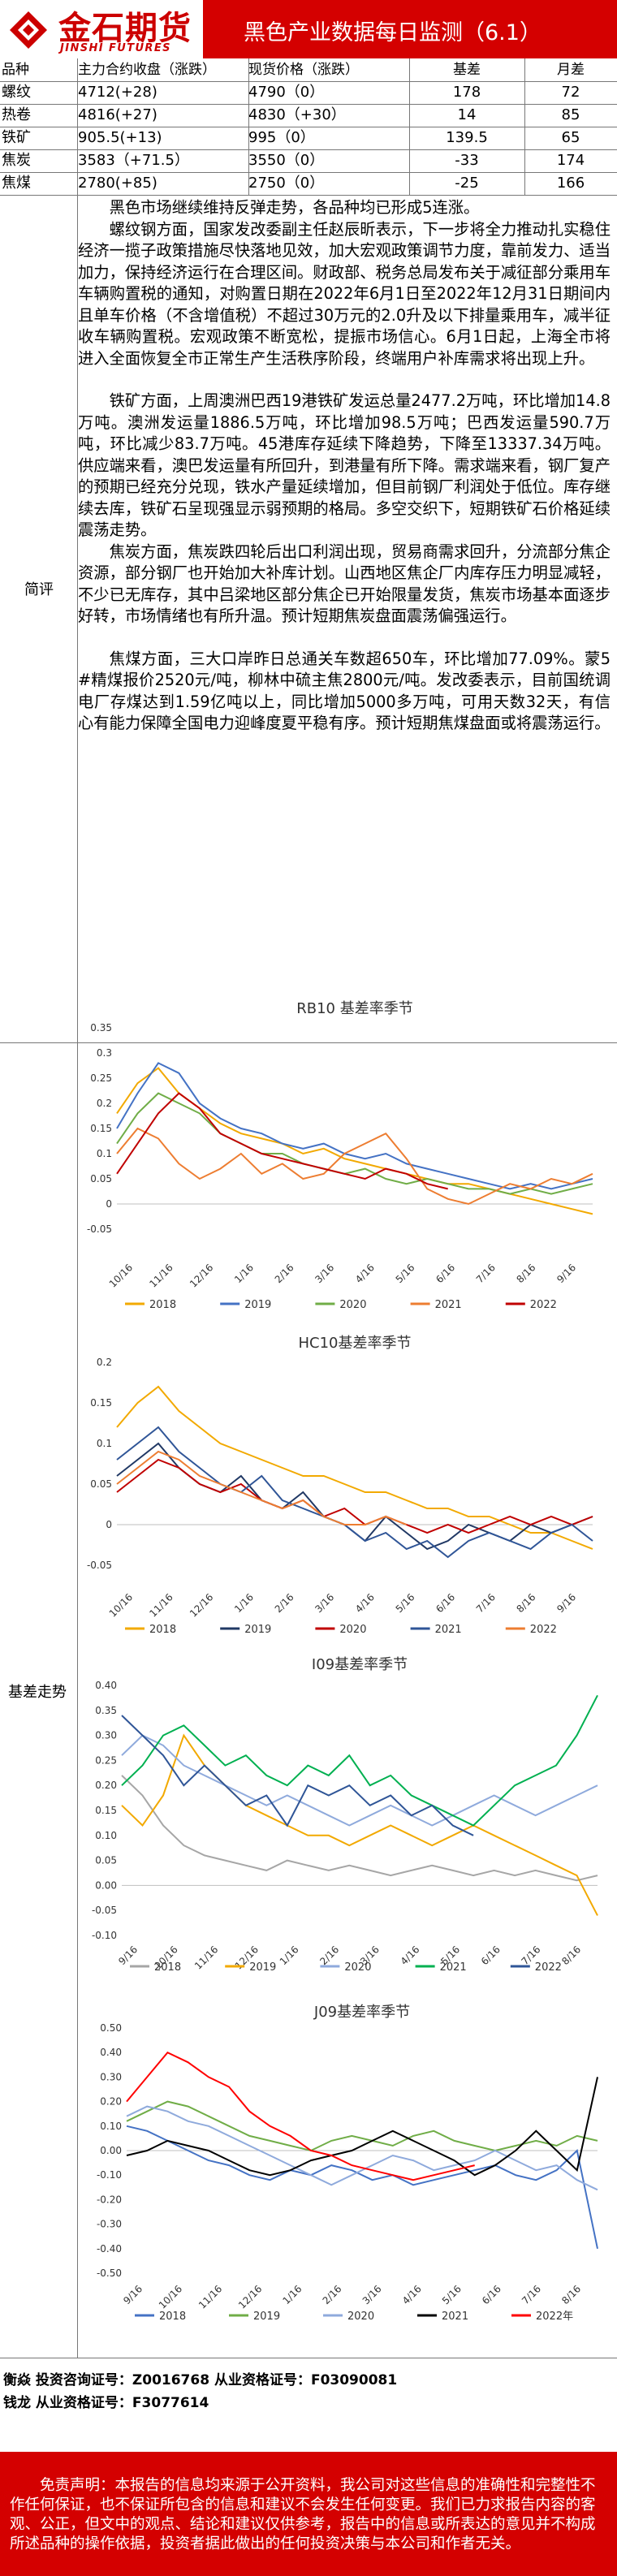  I want to click on x-tick-label: 11/16, so click(206, 1957).